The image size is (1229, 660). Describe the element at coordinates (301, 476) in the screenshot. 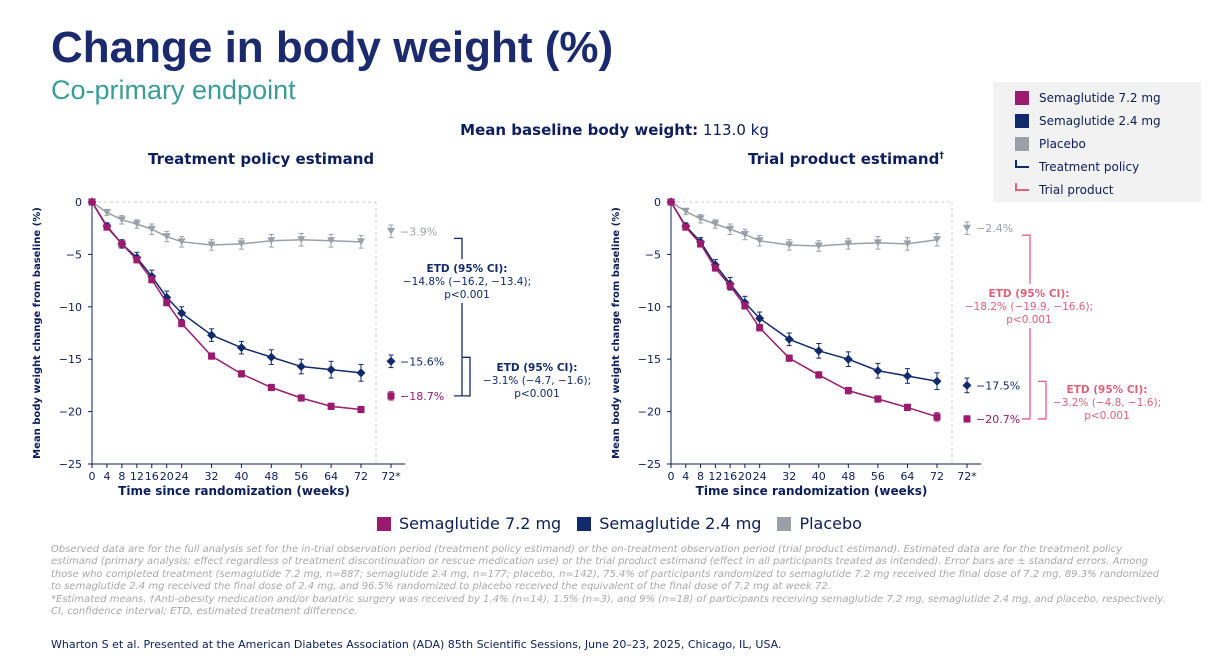

I see `x-tick-label: 56` at that location.